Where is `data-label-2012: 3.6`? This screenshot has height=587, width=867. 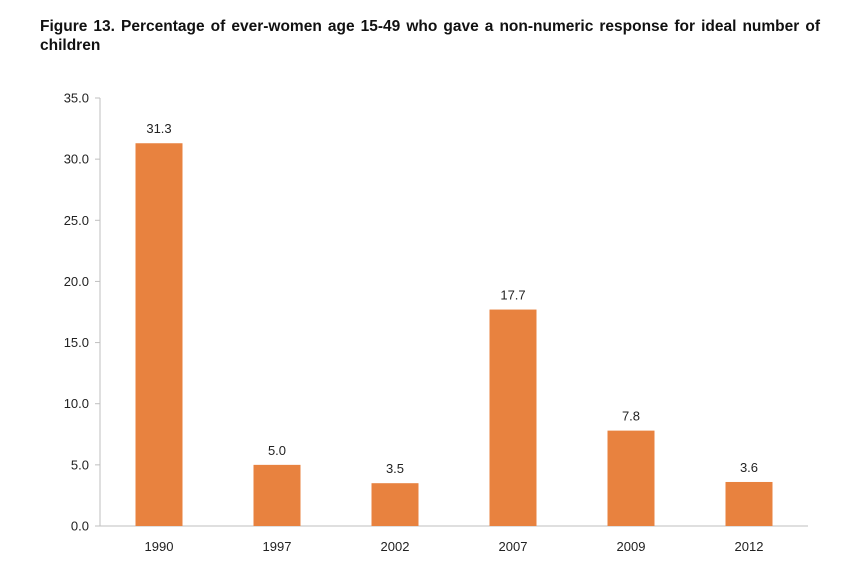 data-label-2012: 3.6 is located at coordinates (749, 467).